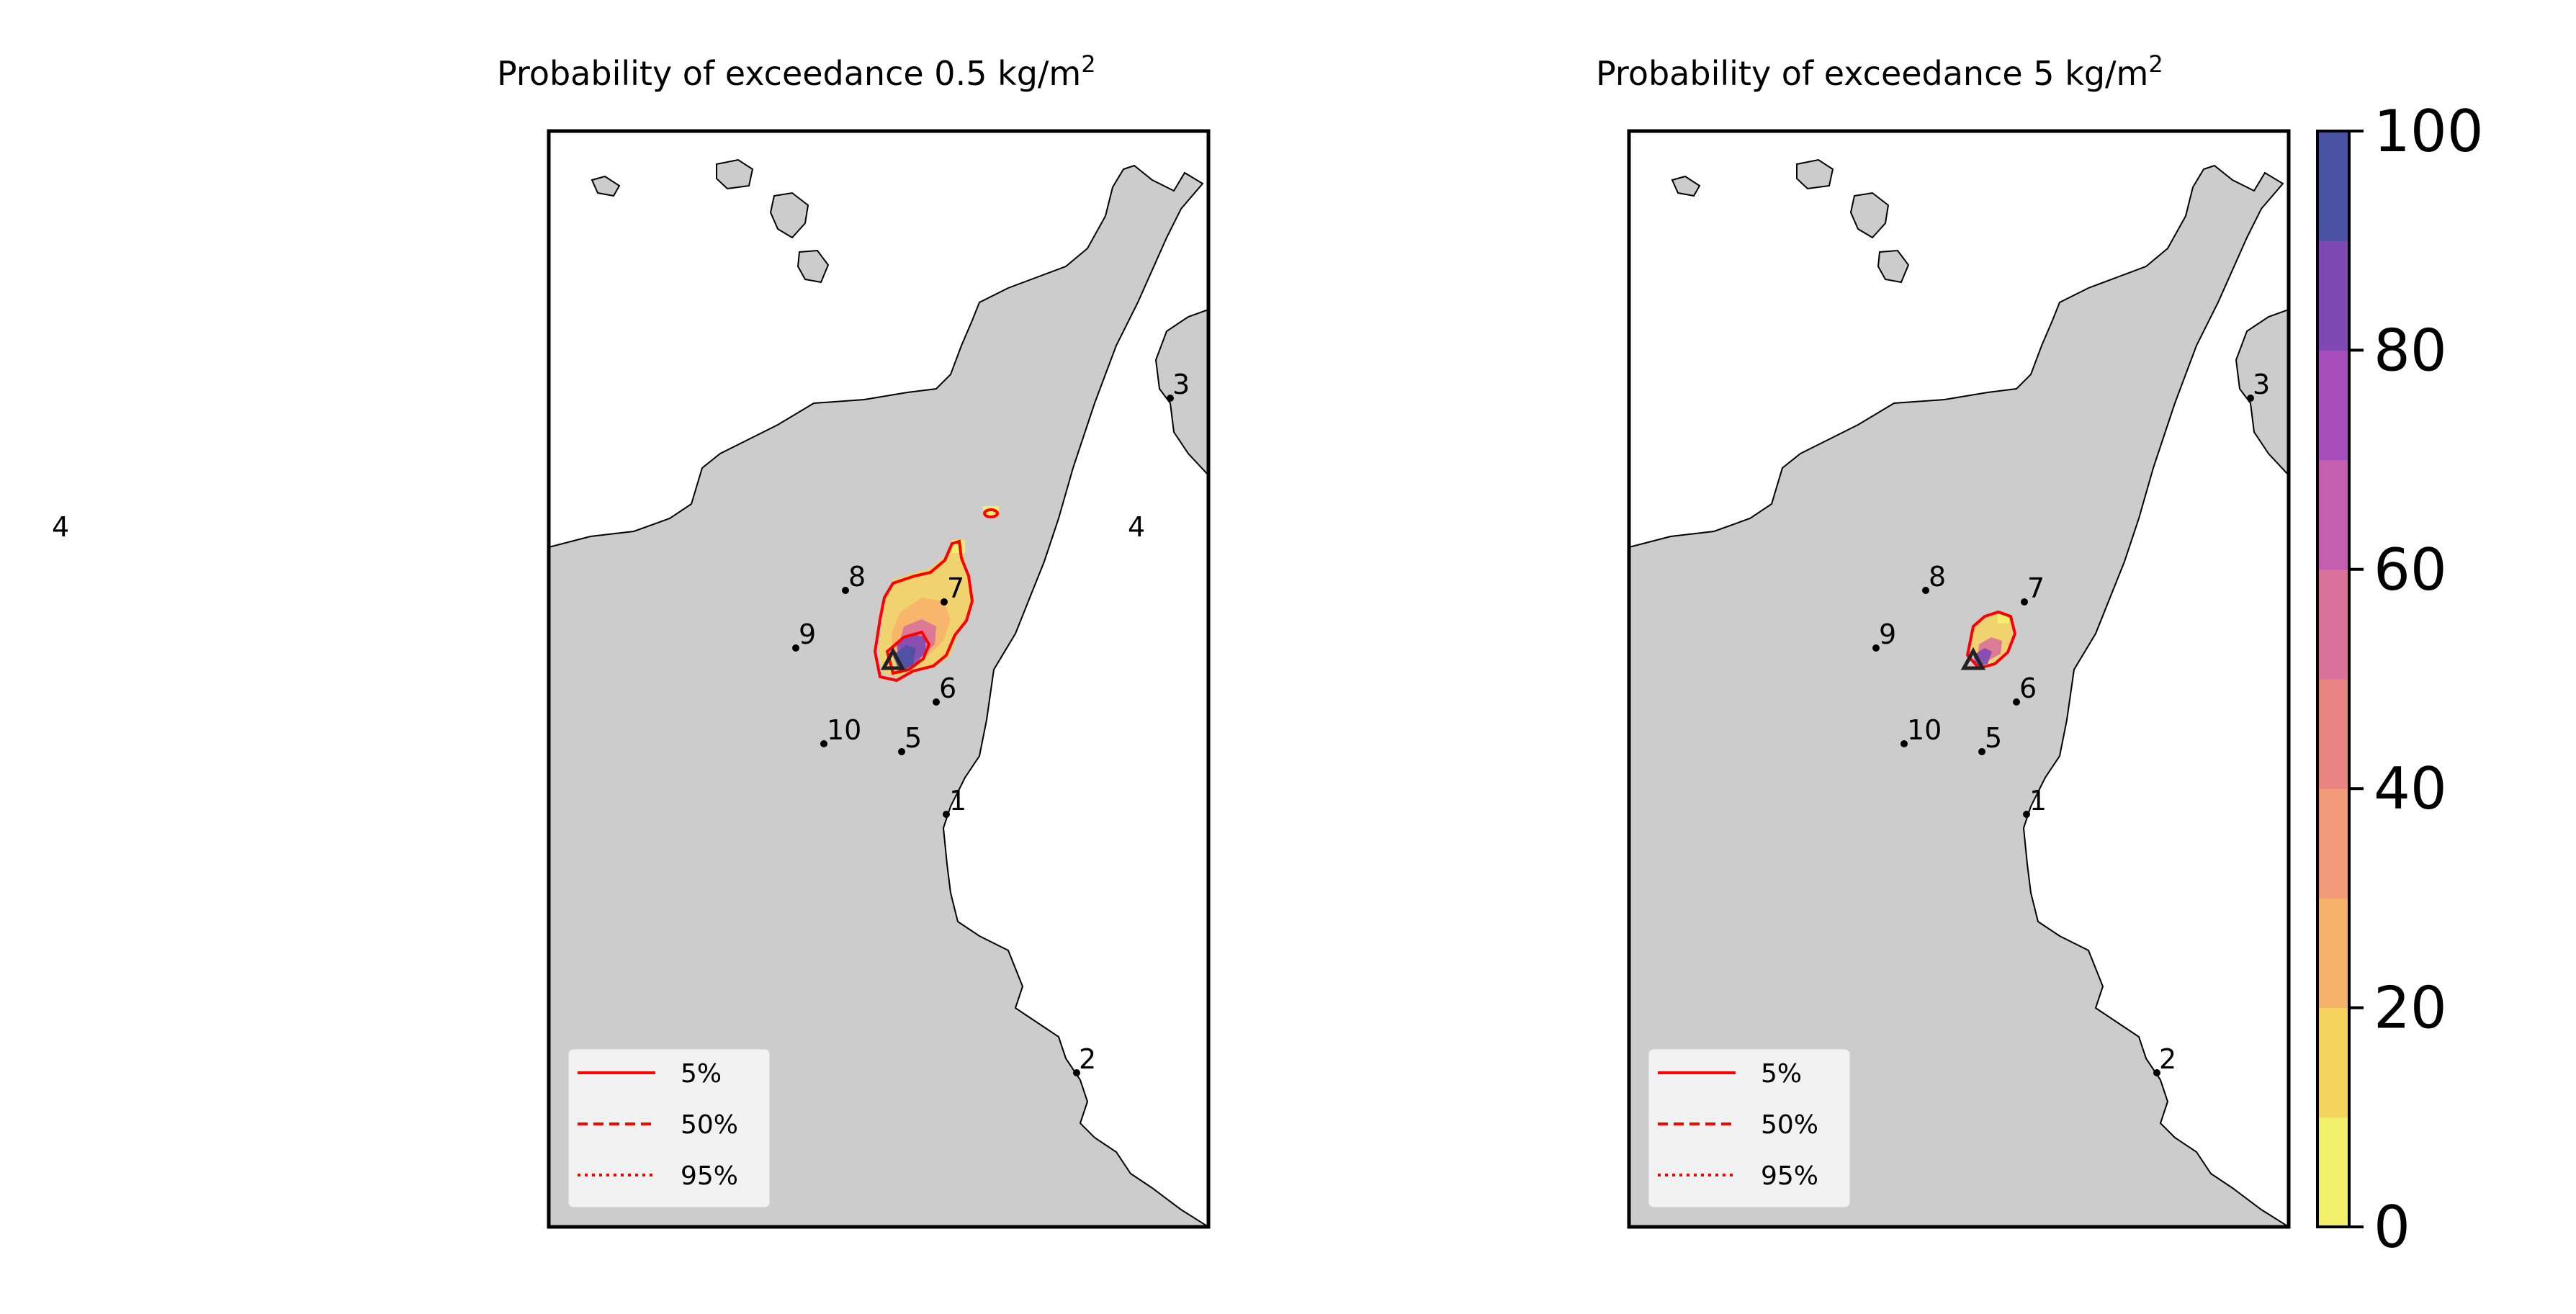 This screenshot has height=1314, width=2576. I want to click on legend-left: 5% 50% 95%, so click(669, 1128).